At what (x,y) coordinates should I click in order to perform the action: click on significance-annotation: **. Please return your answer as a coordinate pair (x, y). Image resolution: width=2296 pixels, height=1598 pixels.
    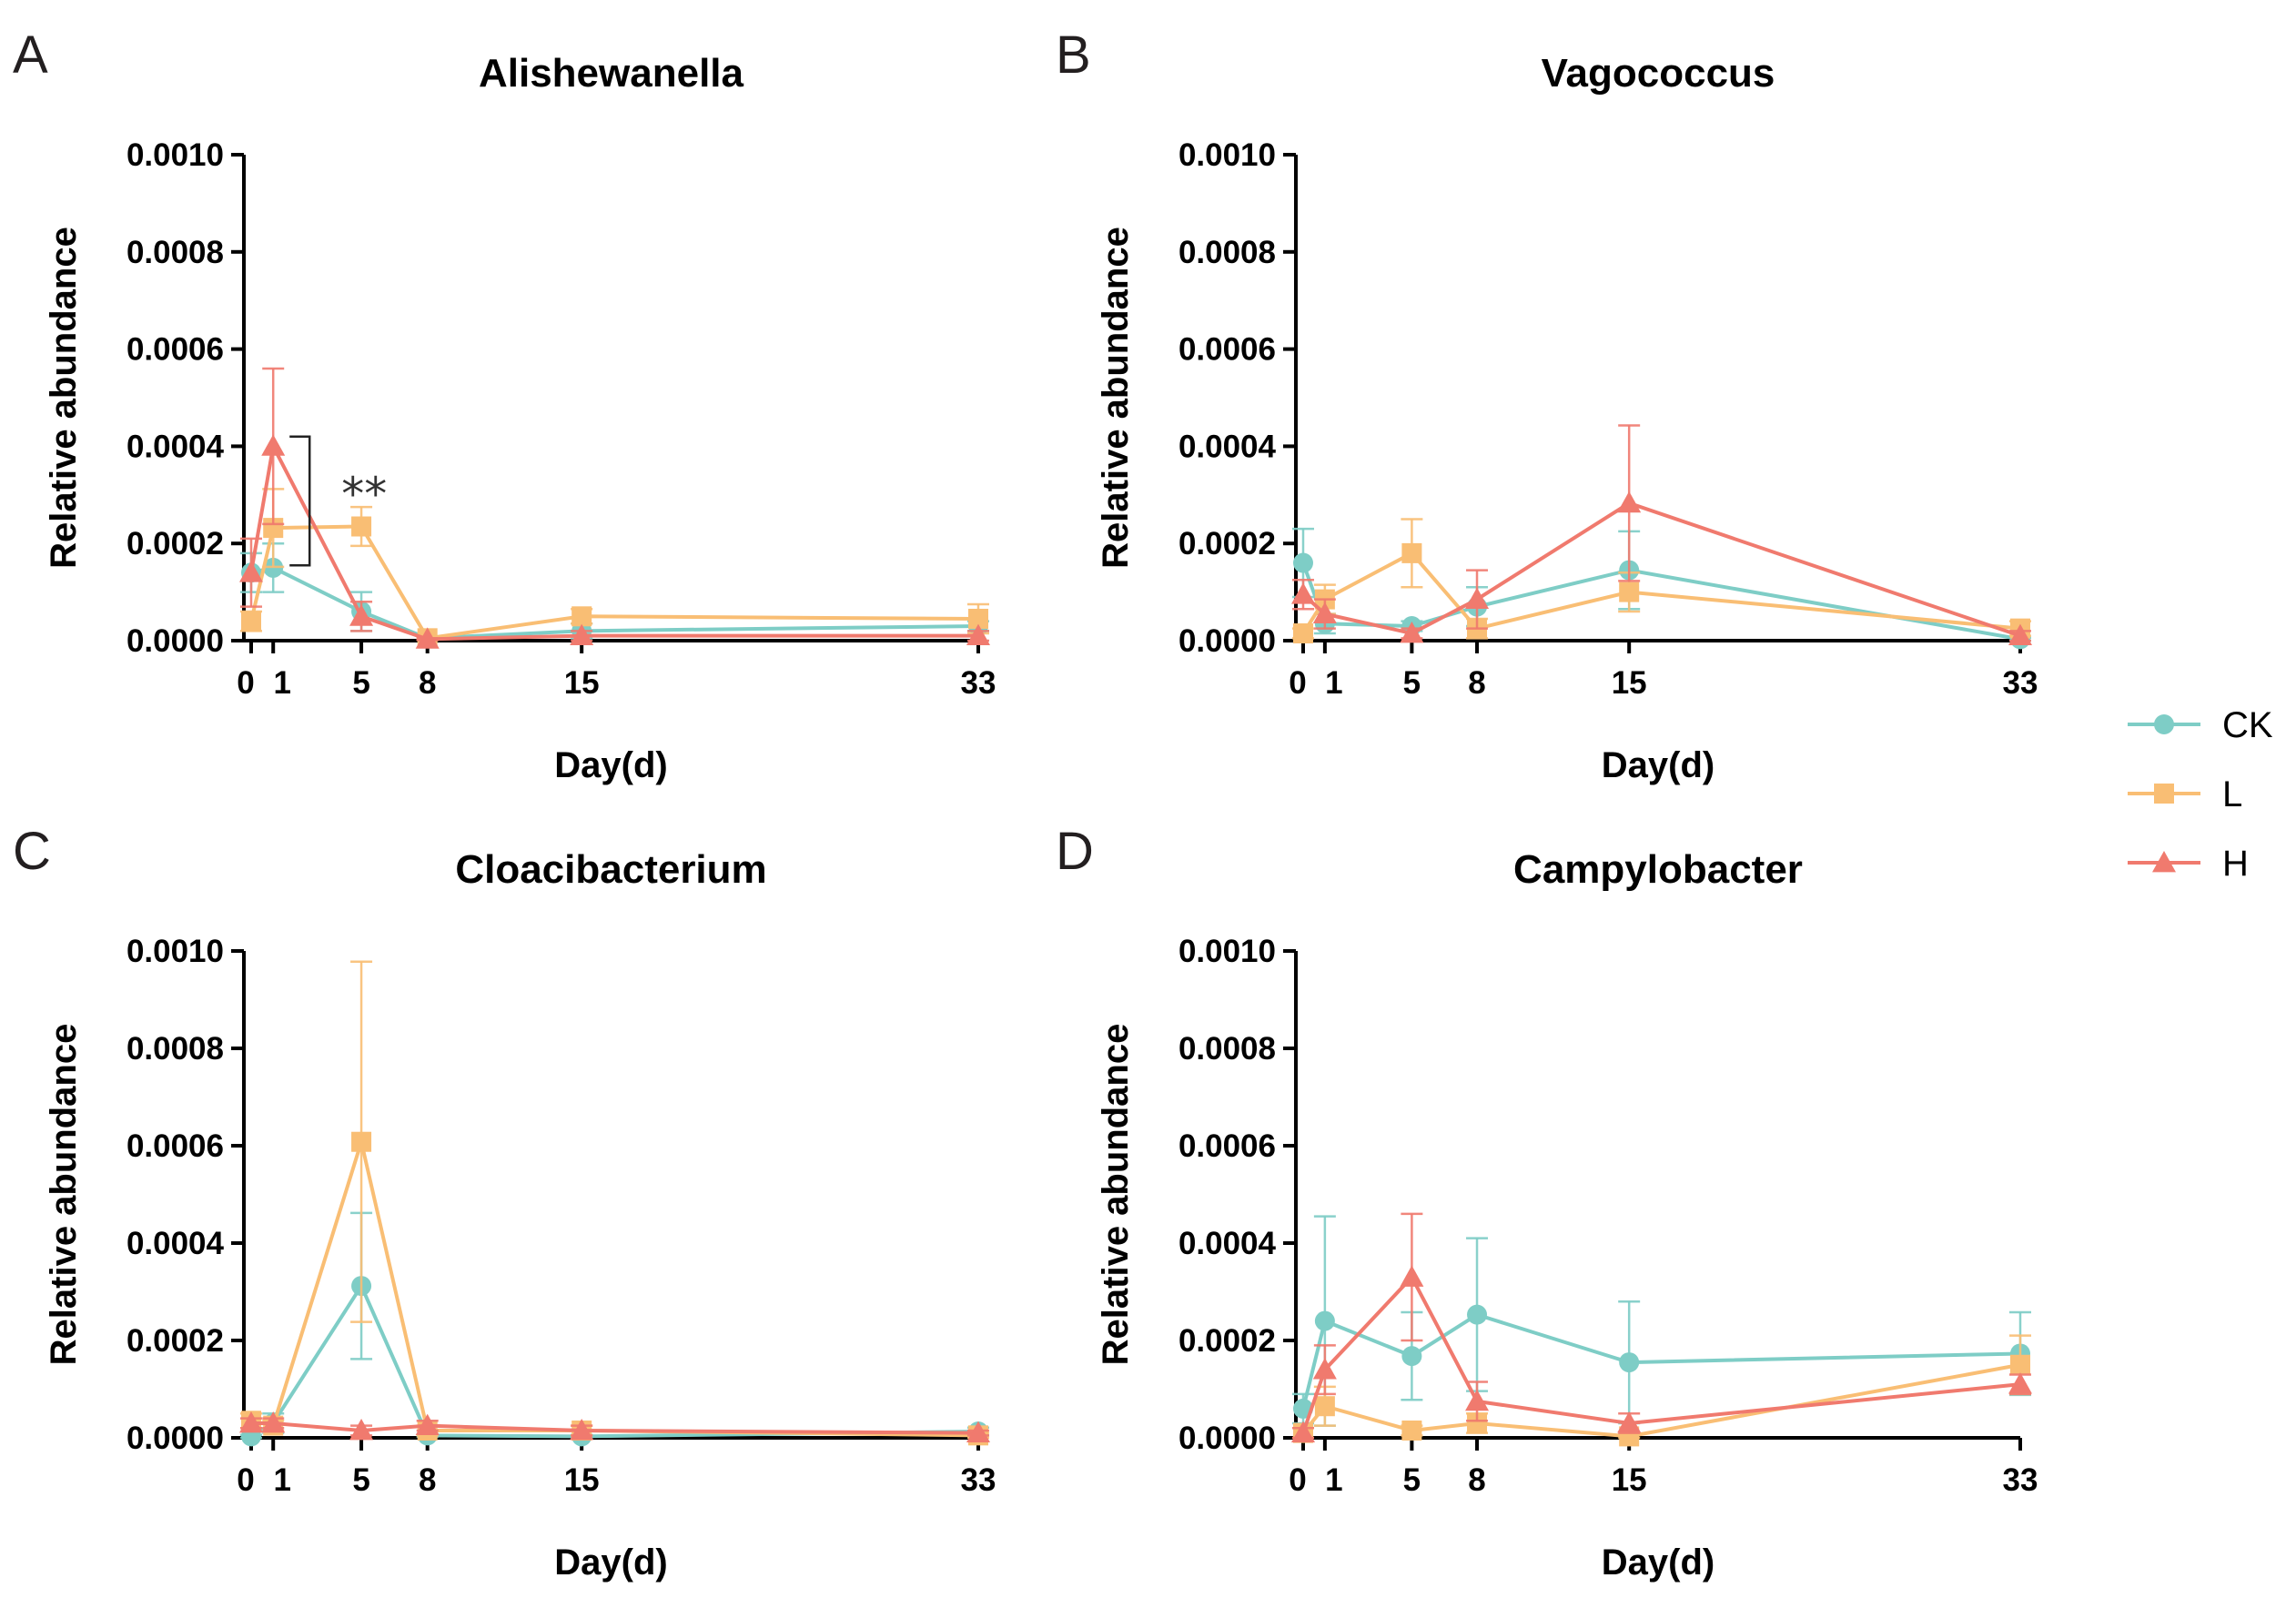
    Looking at the image, I should click on (364, 494).